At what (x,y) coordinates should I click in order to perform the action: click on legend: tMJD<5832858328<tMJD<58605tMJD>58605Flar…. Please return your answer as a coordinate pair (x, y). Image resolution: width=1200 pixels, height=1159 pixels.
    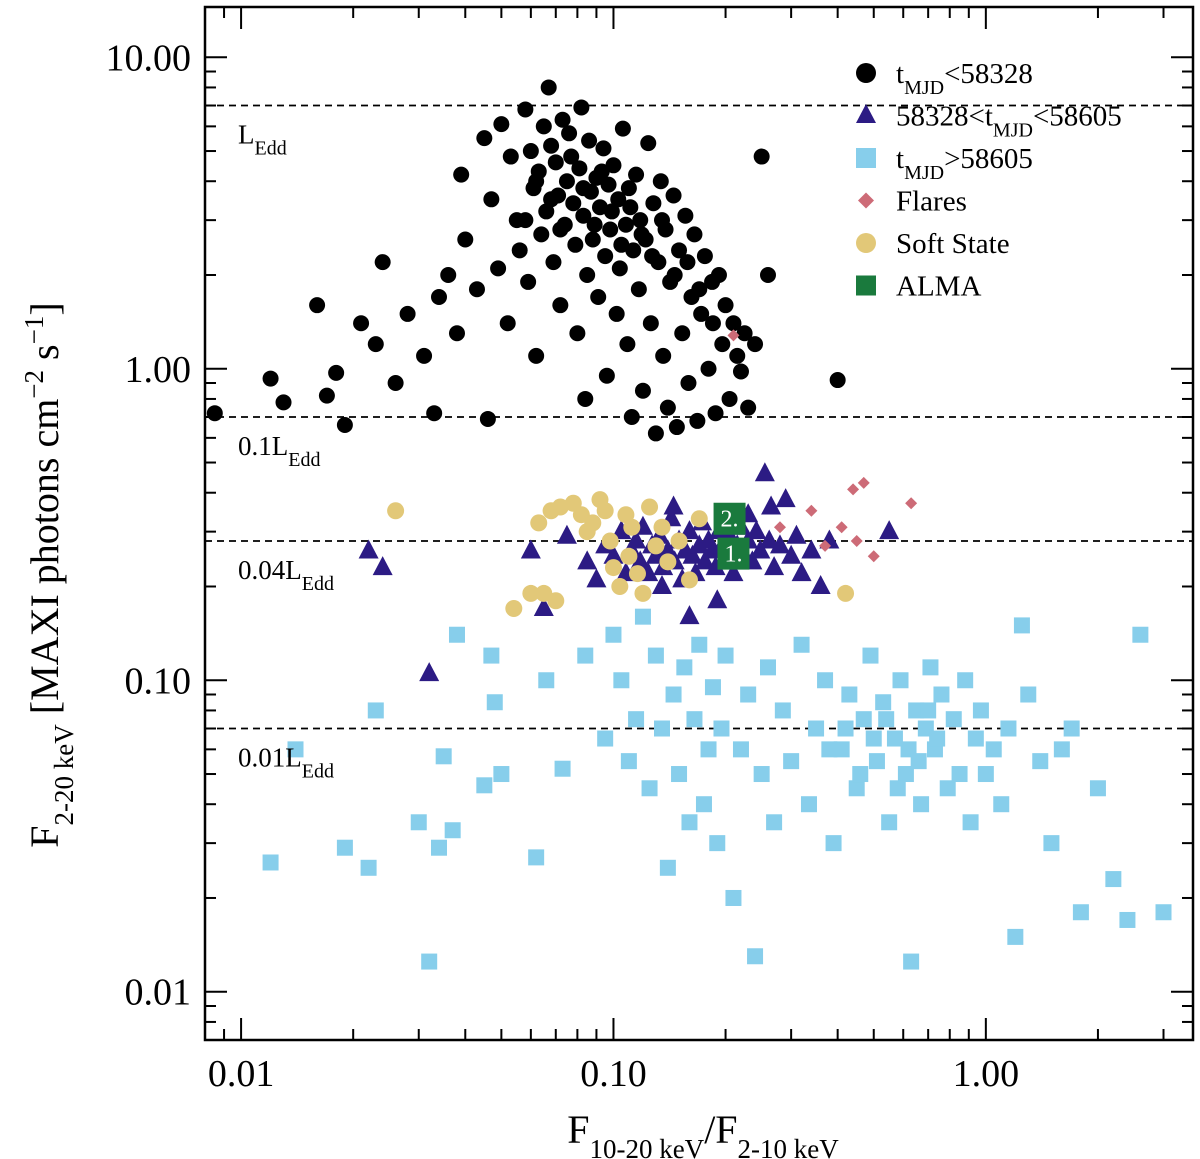
    Looking at the image, I should click on (989, 180).